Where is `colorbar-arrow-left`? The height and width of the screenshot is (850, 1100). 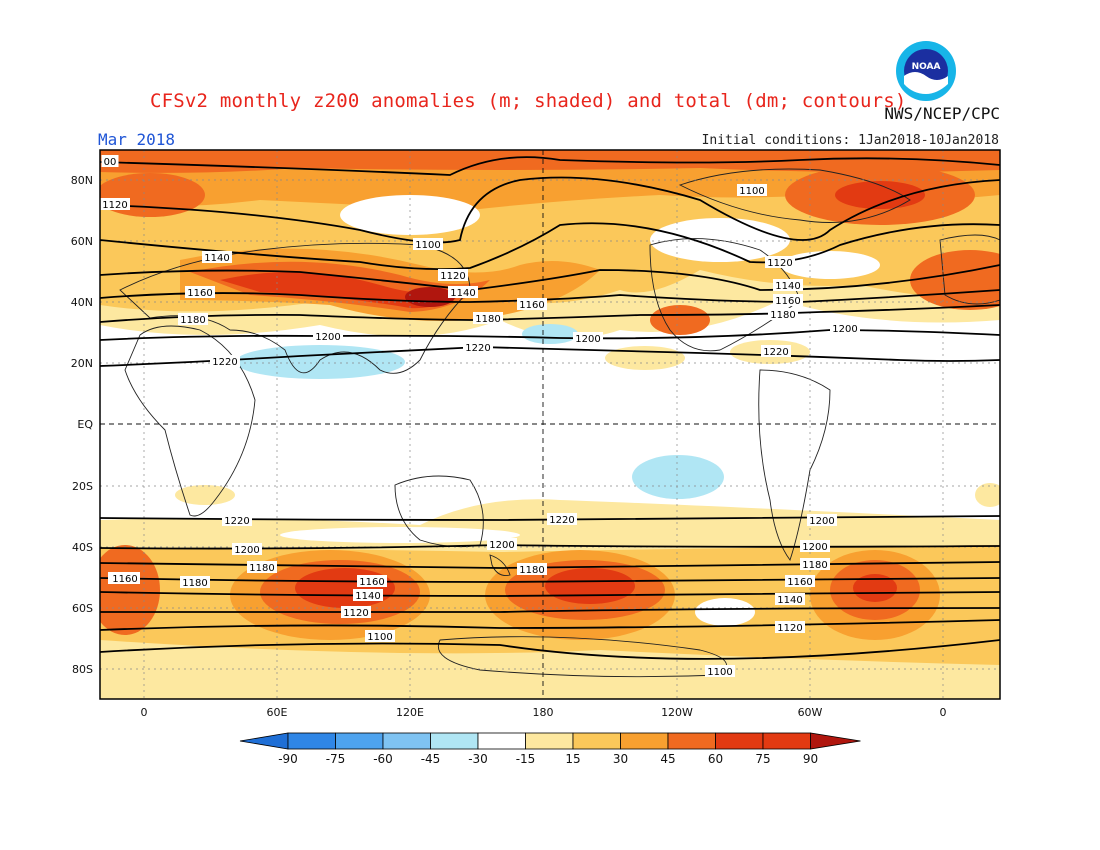
colorbar-arrow-left is located at coordinates (264, 741).